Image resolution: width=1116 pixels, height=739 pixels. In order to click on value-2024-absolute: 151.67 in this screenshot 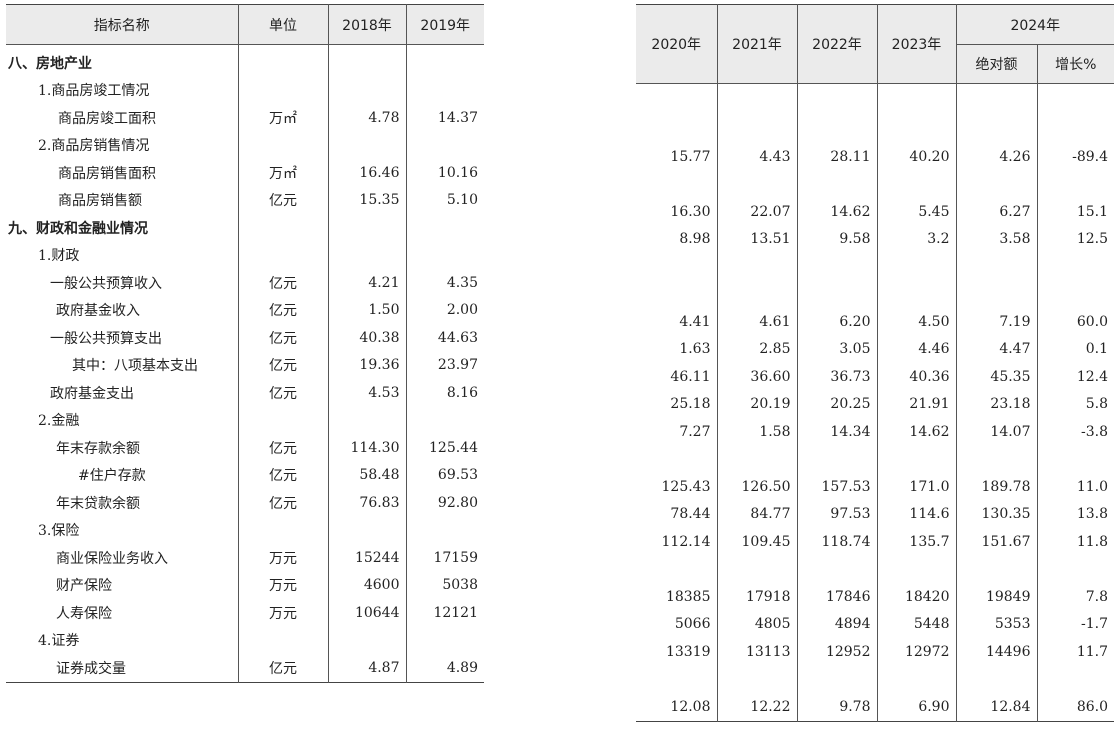, I will do `click(996, 542)`.